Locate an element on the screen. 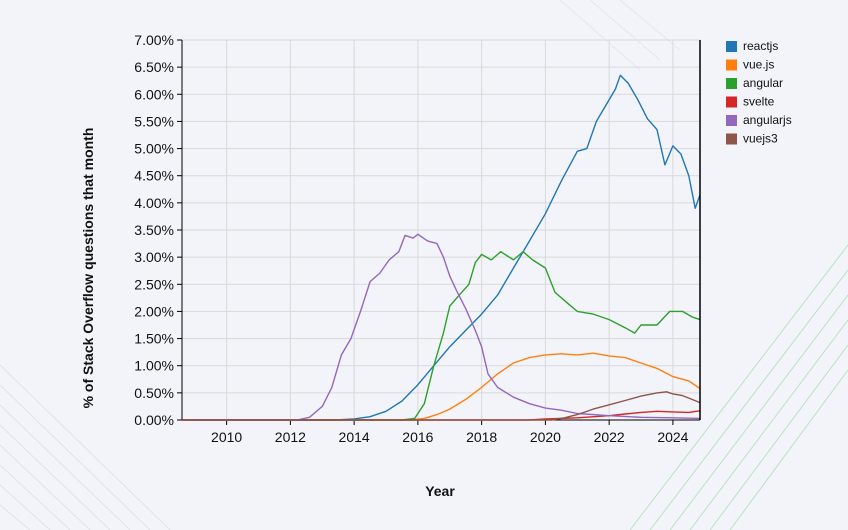  x-axis-title: Year is located at coordinates (440, 491).